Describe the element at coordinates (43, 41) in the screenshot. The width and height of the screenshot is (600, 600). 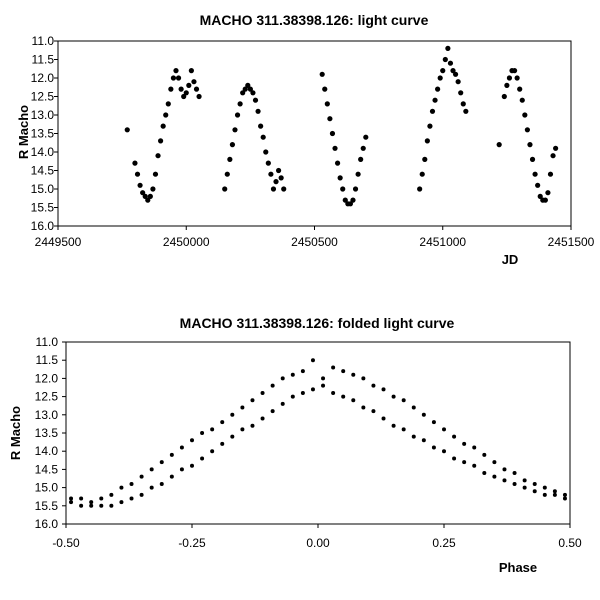
I see `y-tick-label: 11.0` at that location.